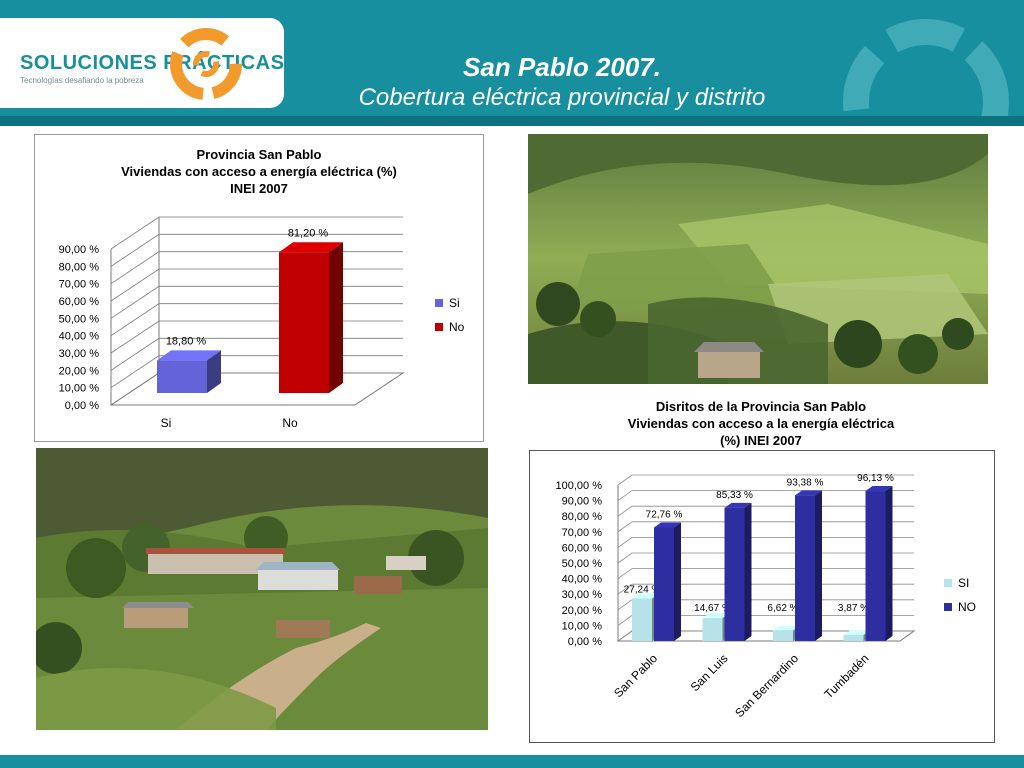  I want to click on chart2-x-tick-label: Tumbadén, so click(846, 676).